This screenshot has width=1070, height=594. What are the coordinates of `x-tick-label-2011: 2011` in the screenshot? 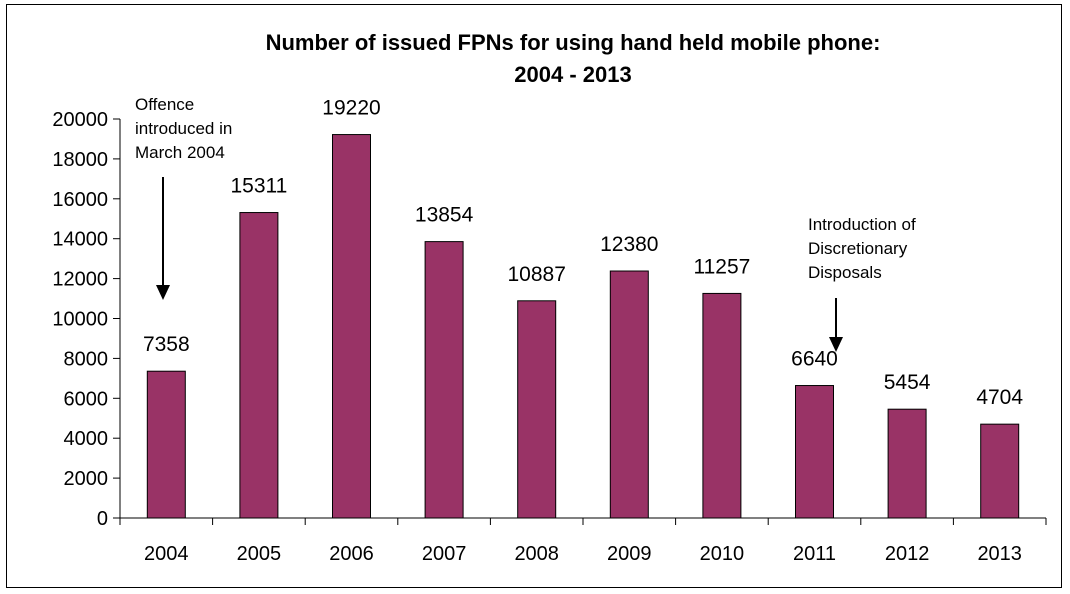 It's located at (814, 554).